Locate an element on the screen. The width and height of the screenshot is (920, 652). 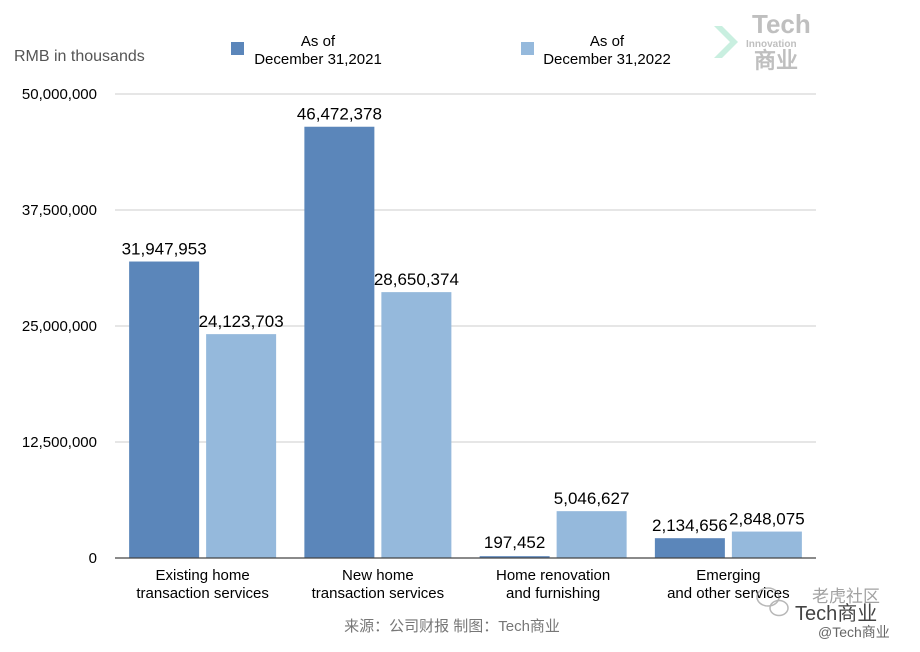
y-tick-label: 0 is located at coordinates (93, 558).